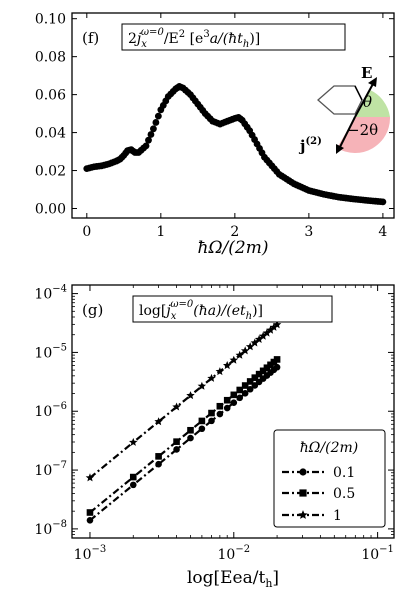 The width and height of the screenshot is (408, 597). What do you see at coordinates (372, 82) in the screenshot?
I see `inset-e-arrowhead-icon` at bounding box center [372, 82].